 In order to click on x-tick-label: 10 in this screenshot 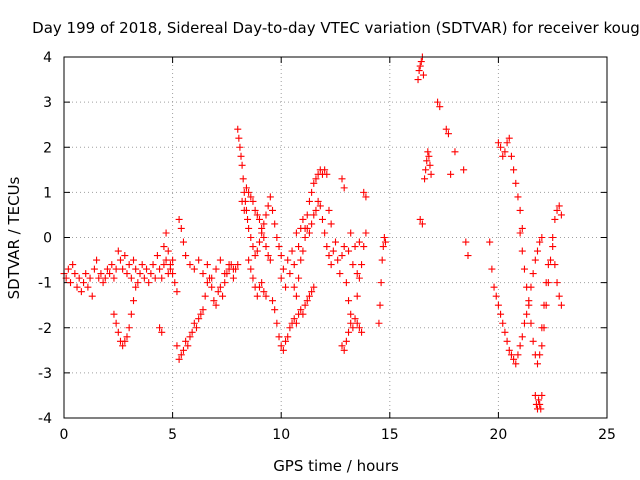, I will do `click(281, 435)`.